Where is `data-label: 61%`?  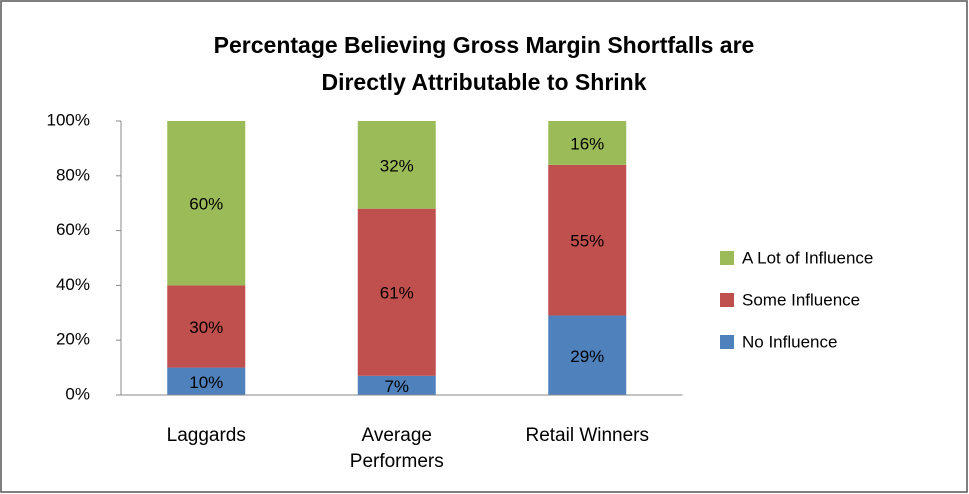
data-label: 61% is located at coordinates (397, 293).